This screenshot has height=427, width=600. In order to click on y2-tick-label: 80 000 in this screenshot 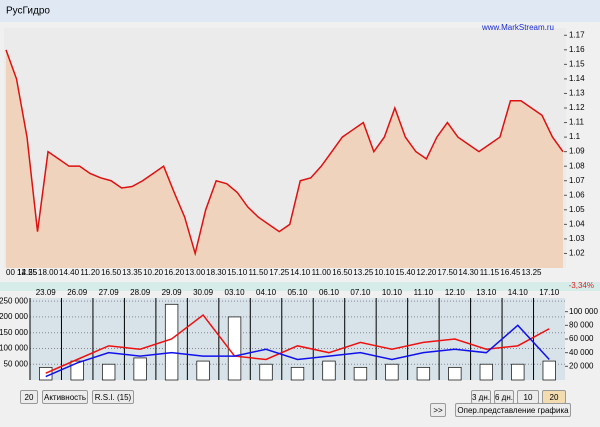, I will do `click(581, 324)`.